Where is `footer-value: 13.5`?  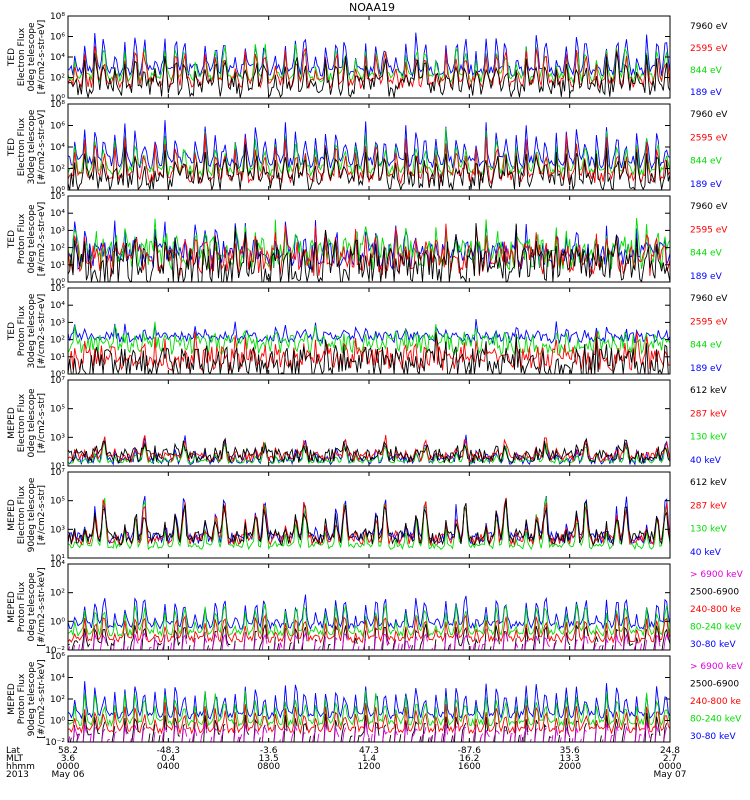
footer-value: 13.5 is located at coordinates (269, 759).